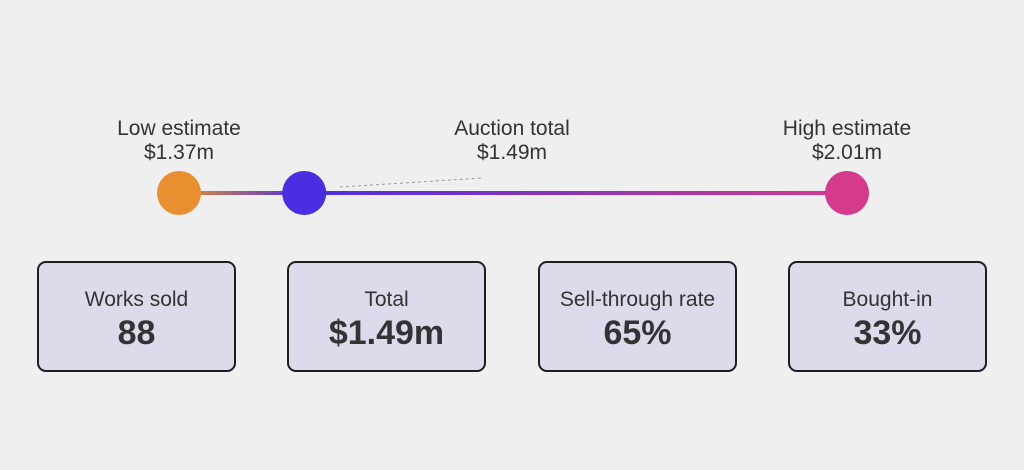 The width and height of the screenshot is (1024, 470). I want to click on range-segment-total-to-high, so click(575, 193).